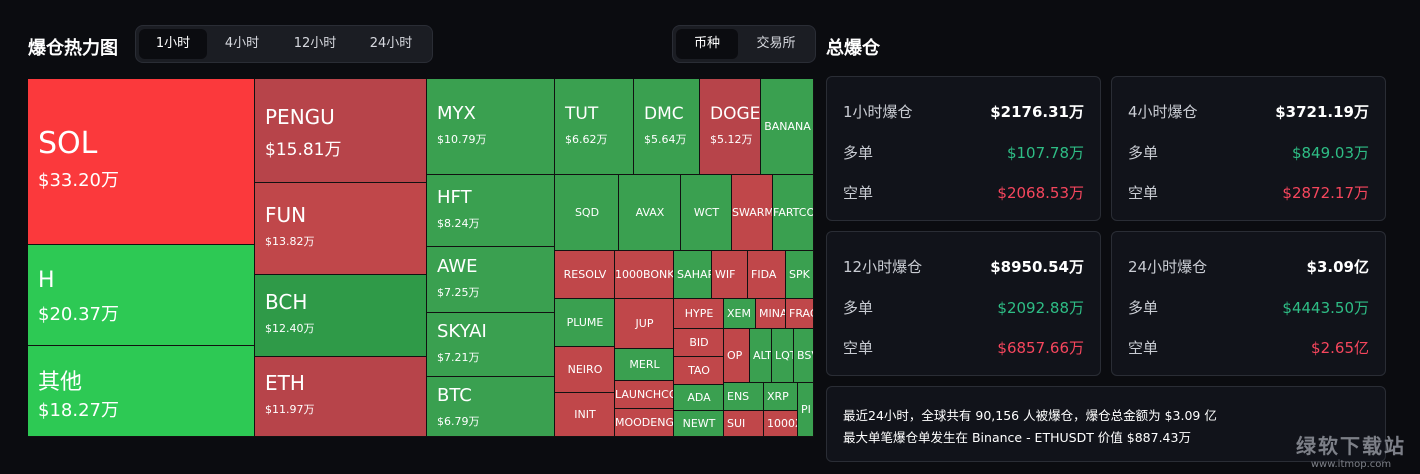 The image size is (1420, 474). Describe the element at coordinates (783, 356) in the screenshot. I see `treemap-cell-lqty: LQTY` at that location.